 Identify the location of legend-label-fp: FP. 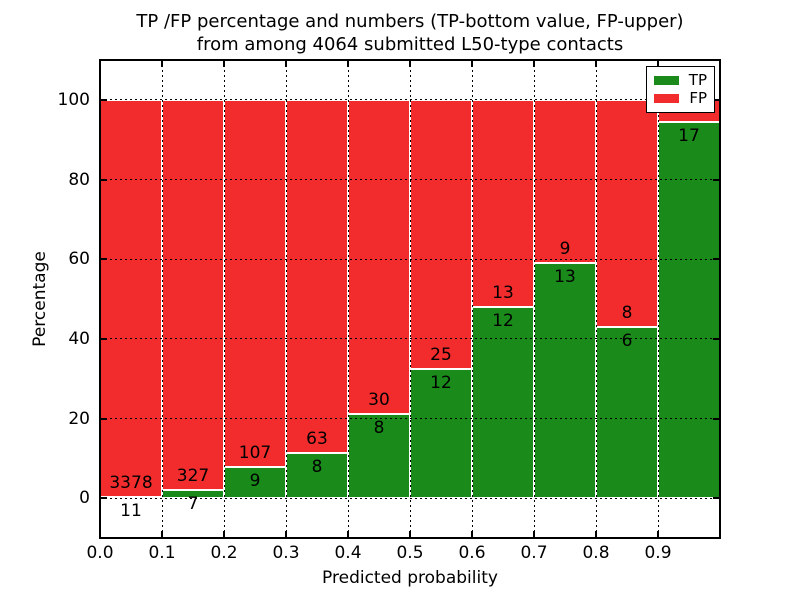
(698, 98).